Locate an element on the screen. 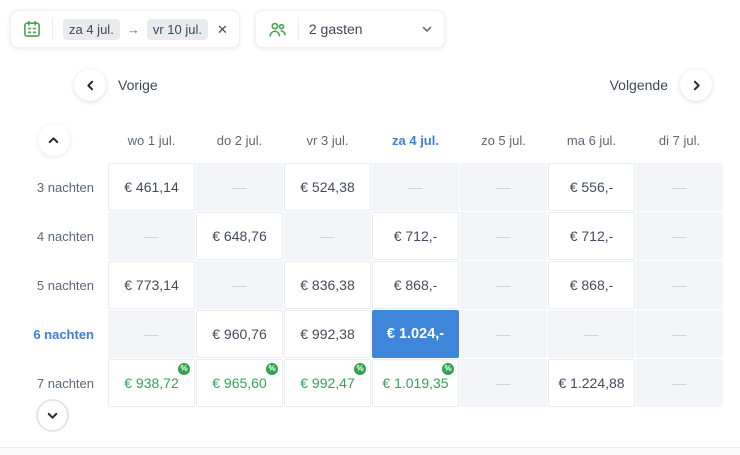 This screenshot has height=455, width=740. price-cell: € 1.019,35% is located at coordinates (415, 383).